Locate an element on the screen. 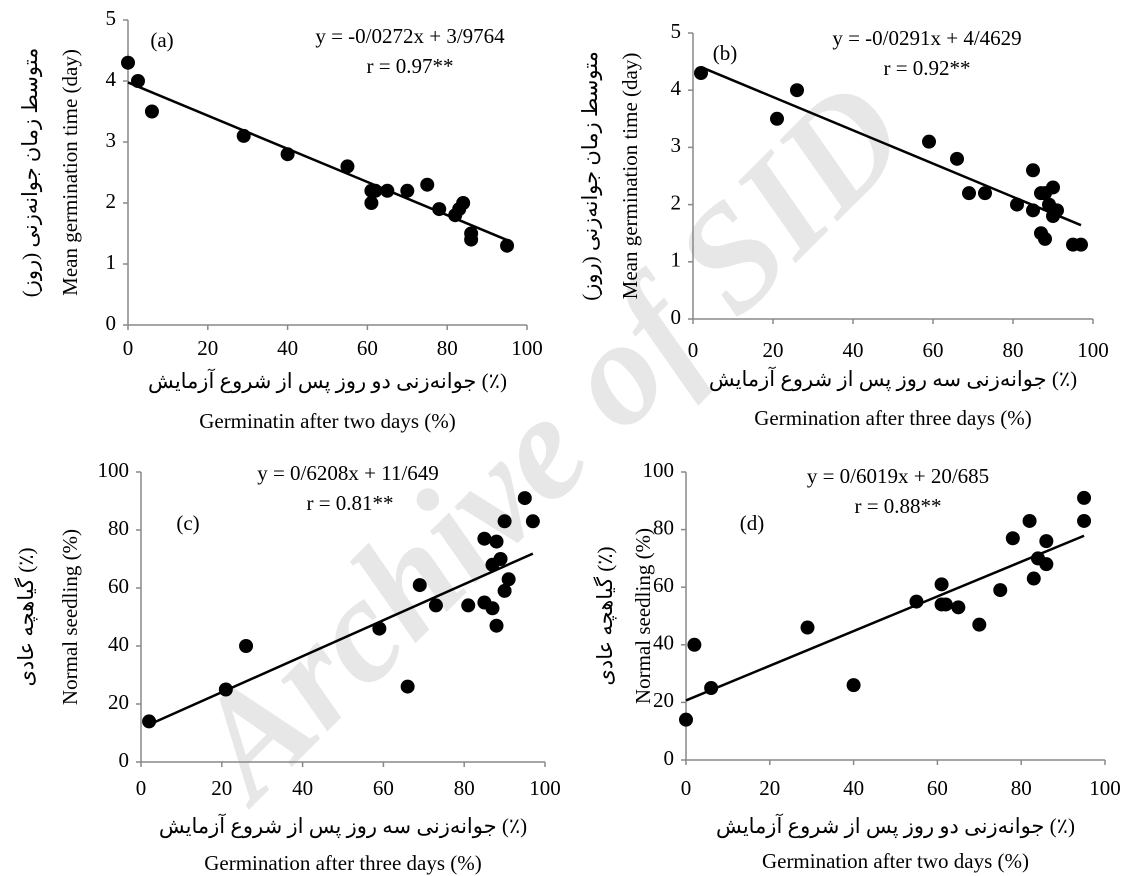 The height and width of the screenshot is (876, 1121). r-value: r = 0.88** is located at coordinates (897, 506).